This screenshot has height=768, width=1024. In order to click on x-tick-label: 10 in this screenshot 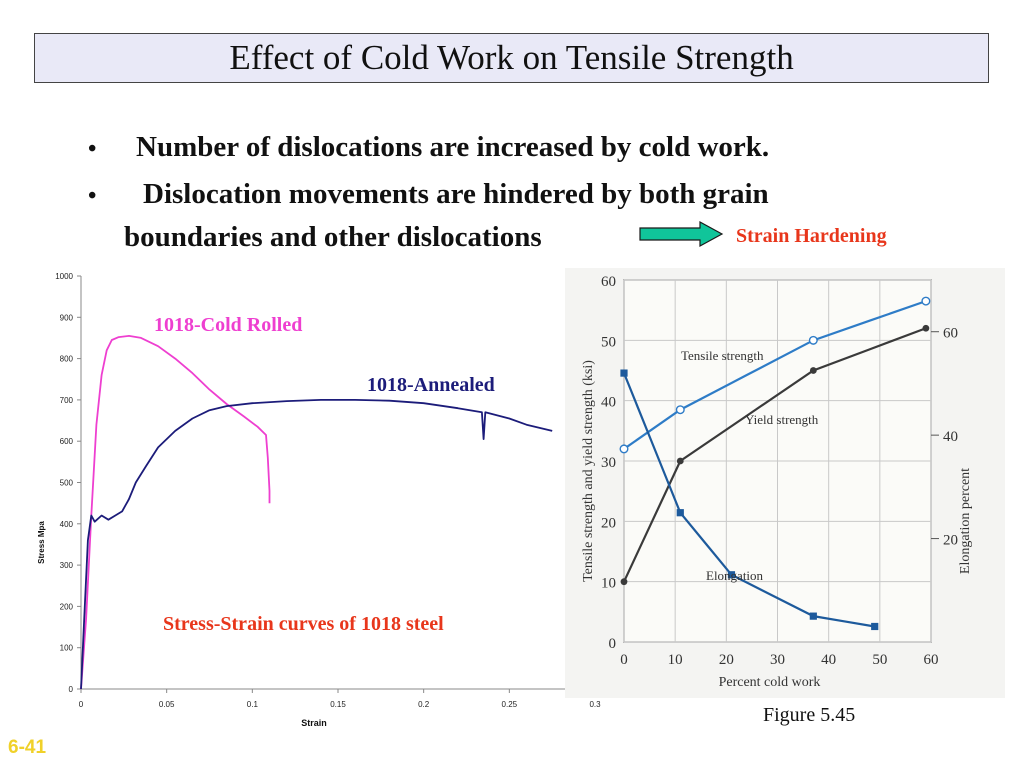, I will do `click(675, 660)`.